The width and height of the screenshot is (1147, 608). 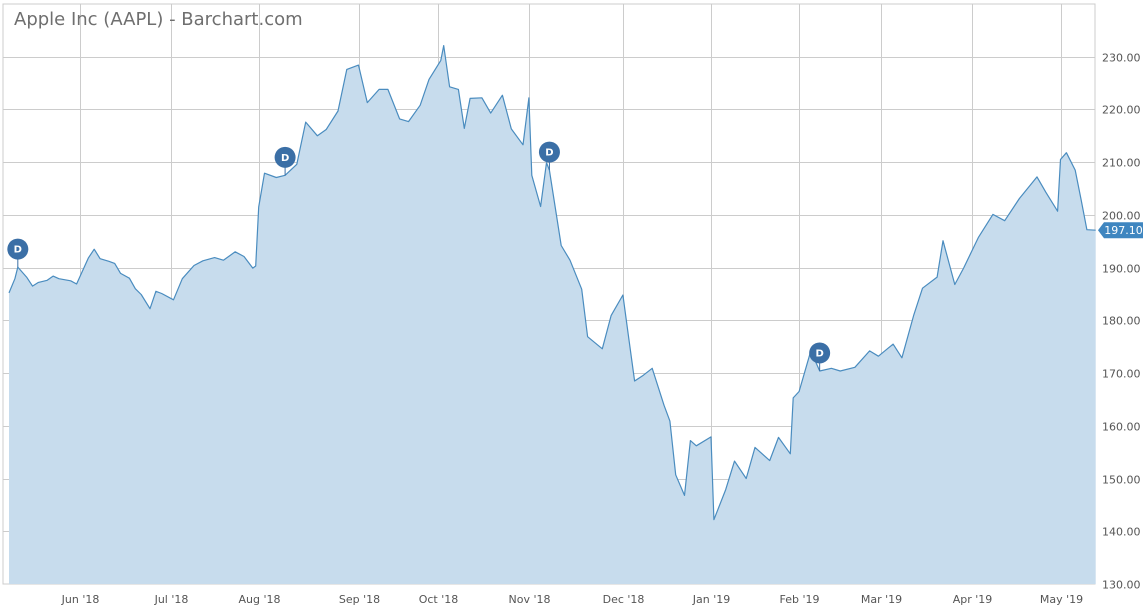 I want to click on y-tick-label: 130.00, so click(x=1121, y=585).